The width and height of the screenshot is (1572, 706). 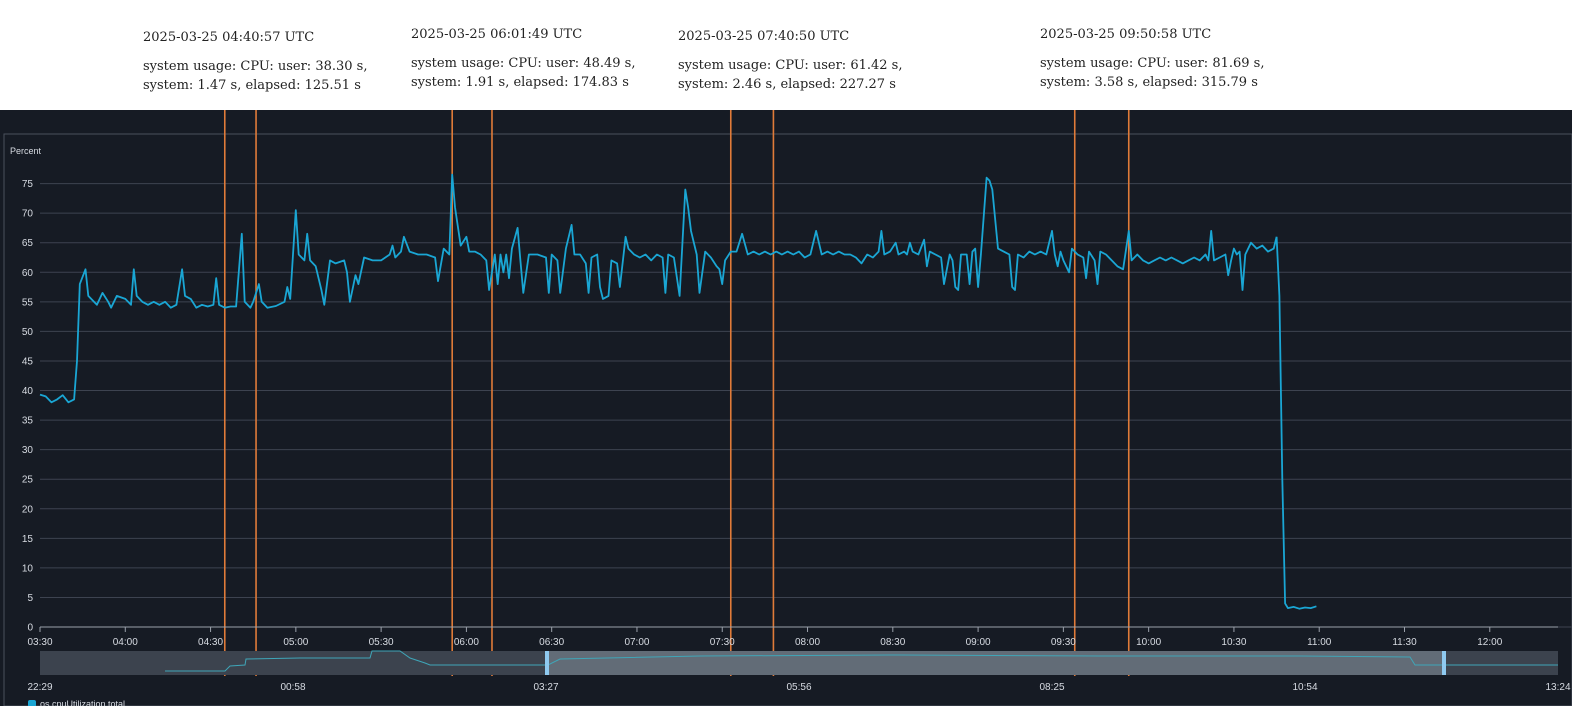 What do you see at coordinates (28, 214) in the screenshot?
I see `y-tick-label: 70` at bounding box center [28, 214].